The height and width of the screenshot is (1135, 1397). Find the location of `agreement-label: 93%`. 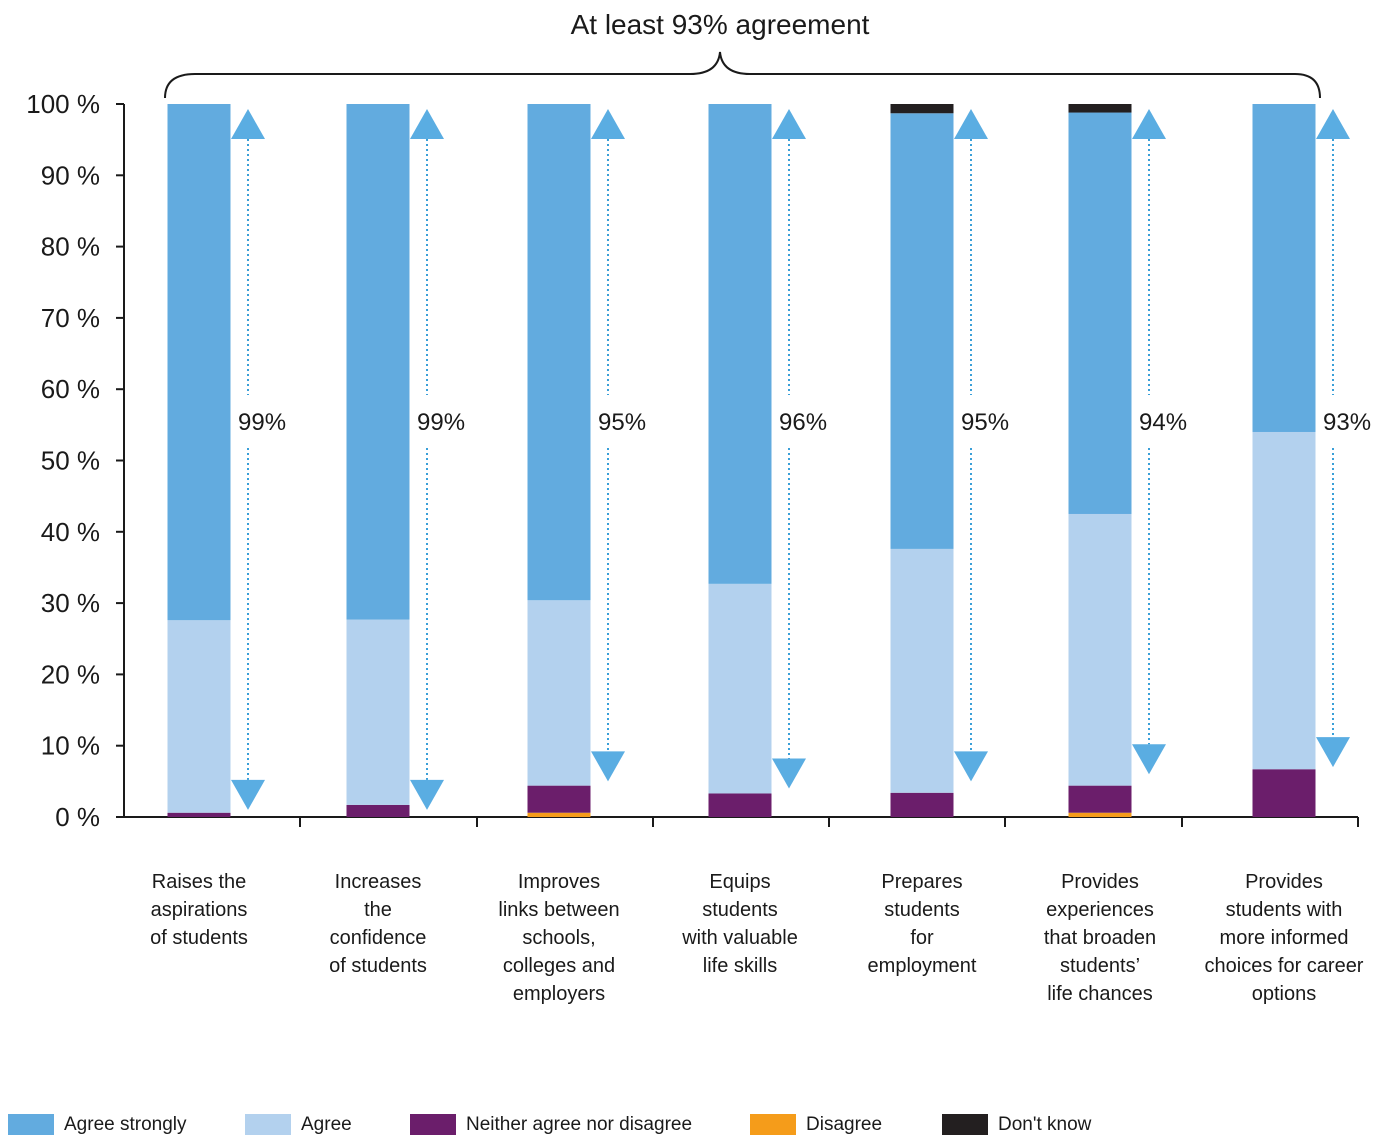

agreement-label: 93% is located at coordinates (1347, 422).